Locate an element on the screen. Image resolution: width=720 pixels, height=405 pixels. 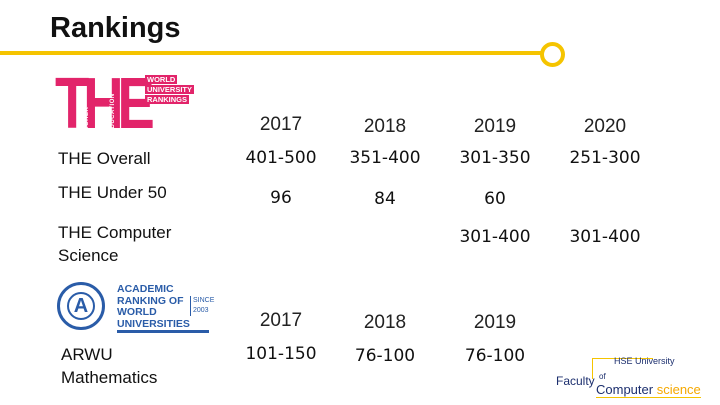
arwu-year-header: 2018 is located at coordinates (385, 322).